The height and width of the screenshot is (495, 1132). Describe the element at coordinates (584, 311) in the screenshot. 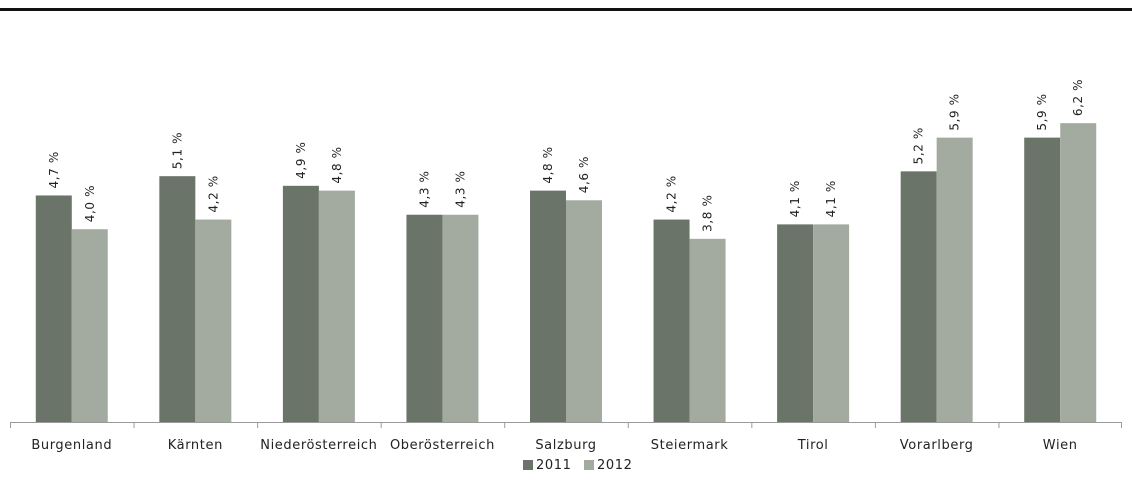

I see `bar-2012-Salzburg` at that location.